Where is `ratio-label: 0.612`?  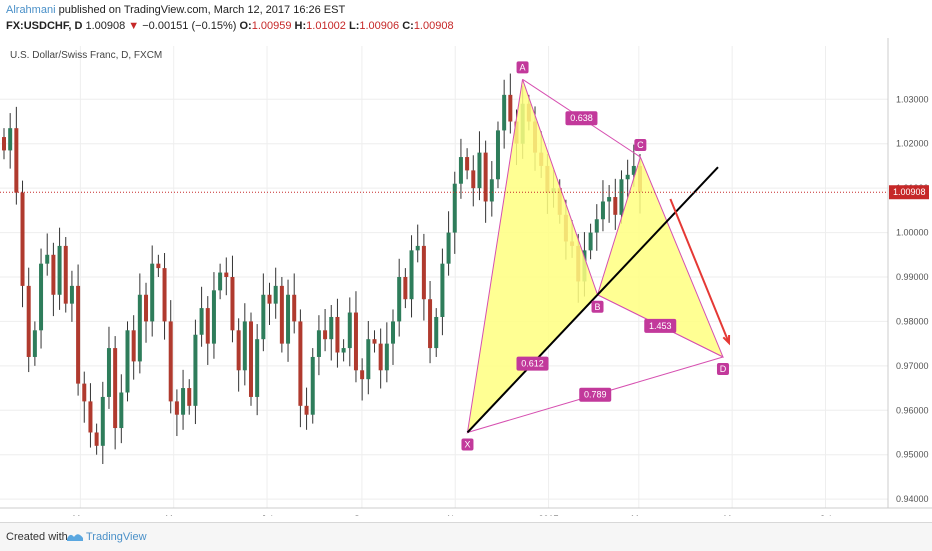
ratio-label: 0.612 is located at coordinates (532, 364).